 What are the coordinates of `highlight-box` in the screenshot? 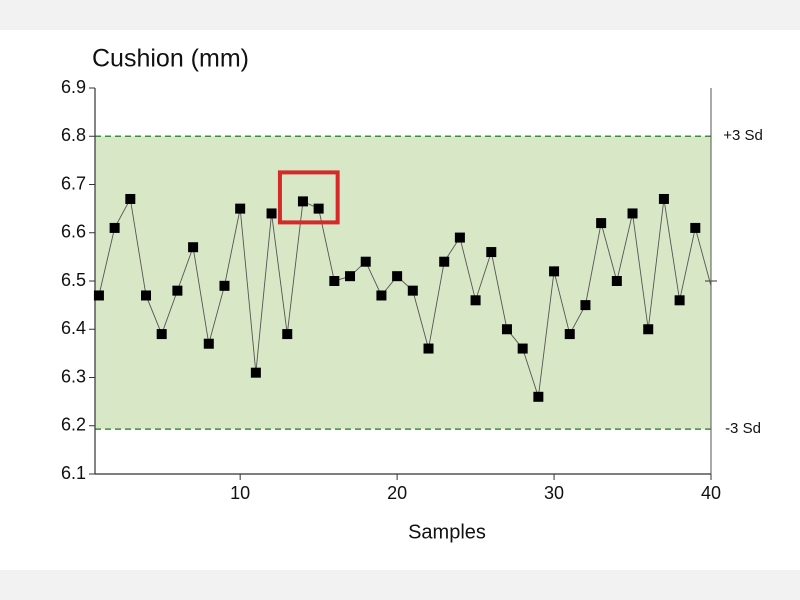 It's located at (308, 197).